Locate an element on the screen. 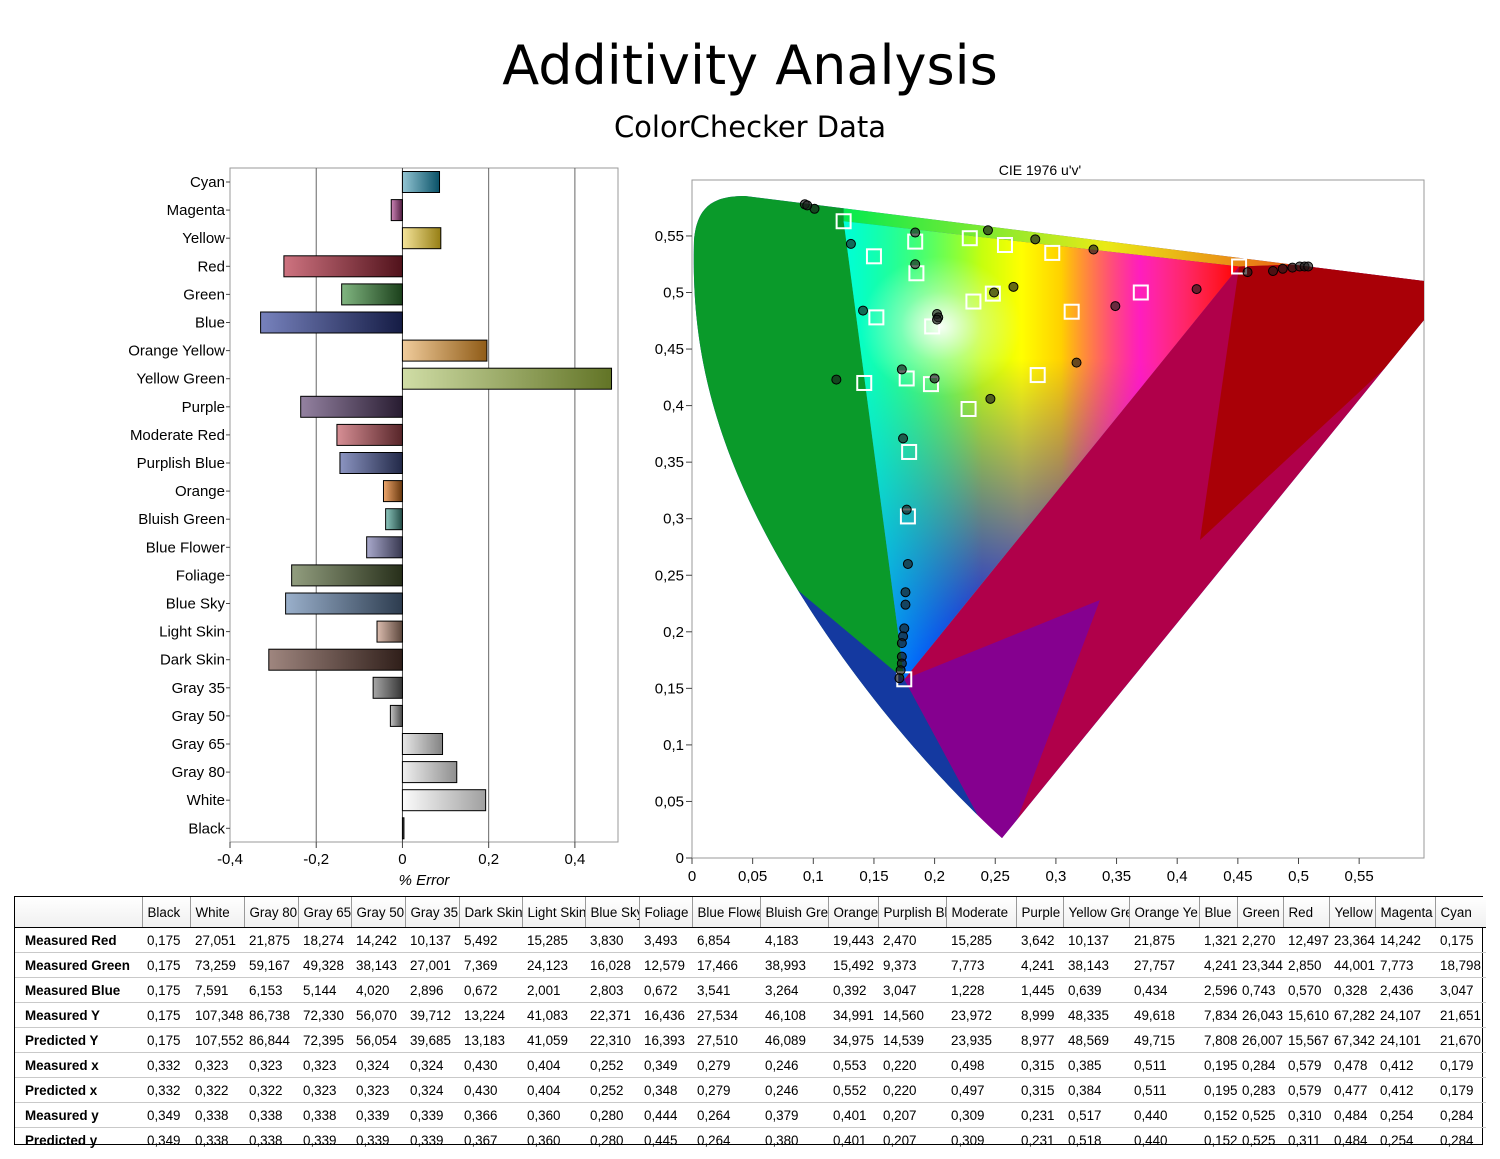 The image size is (1500, 1159). bar-x-tick-label: -0,2 is located at coordinates (316, 859).